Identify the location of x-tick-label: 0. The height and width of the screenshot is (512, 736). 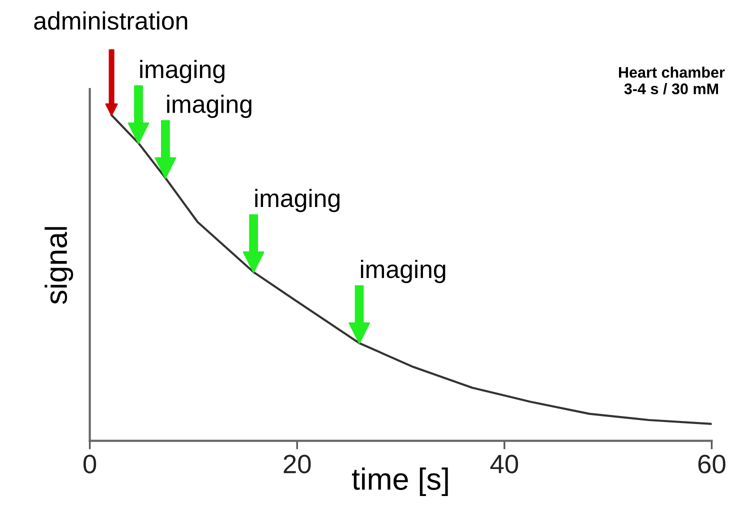
(89, 464).